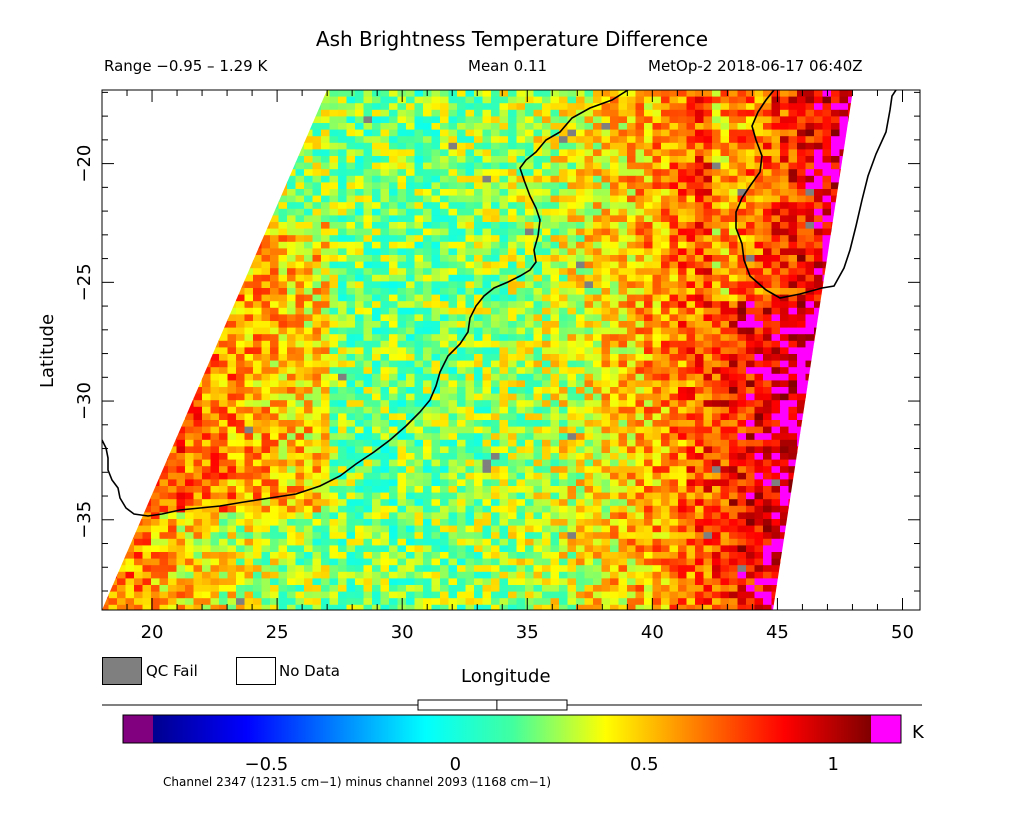  I want to click on y-tick-label: −20, so click(84, 164).